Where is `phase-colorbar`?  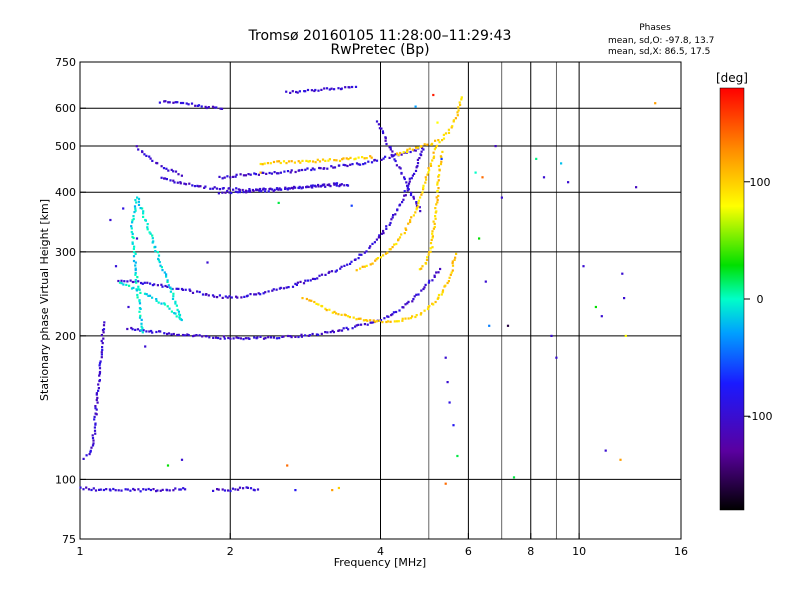 phase-colorbar is located at coordinates (732, 299).